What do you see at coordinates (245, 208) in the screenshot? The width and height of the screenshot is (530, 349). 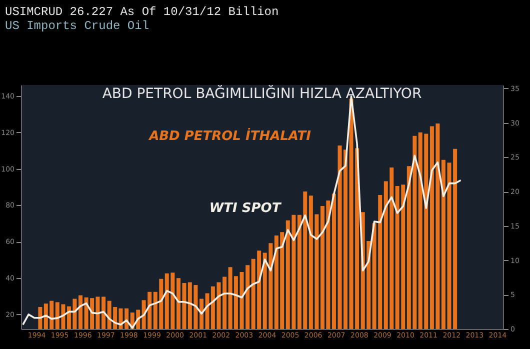 I see `series-label: WTI SPOT` at bounding box center [245, 208].